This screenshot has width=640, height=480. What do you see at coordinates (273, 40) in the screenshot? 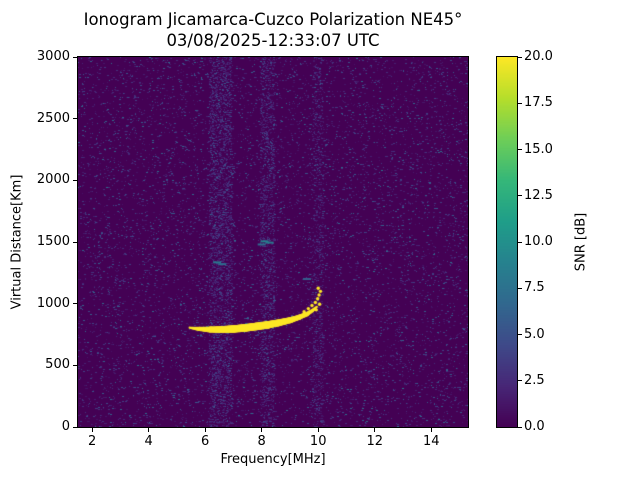
I see `chart-subtitle: 03/08/2025-12:33:07 UTC` at bounding box center [273, 40].